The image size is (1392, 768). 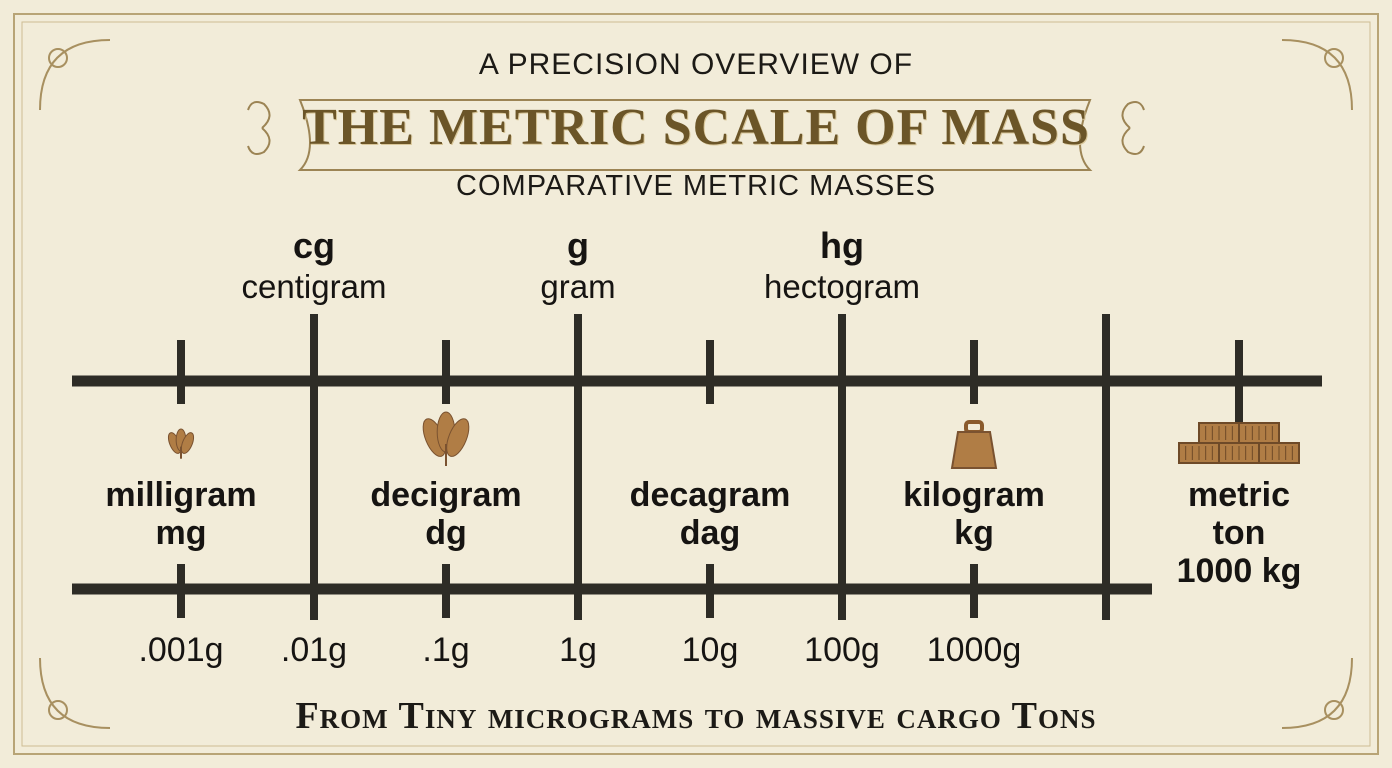 What do you see at coordinates (974, 495) in the screenshot?
I see `unit-label-line: kilogram` at bounding box center [974, 495].